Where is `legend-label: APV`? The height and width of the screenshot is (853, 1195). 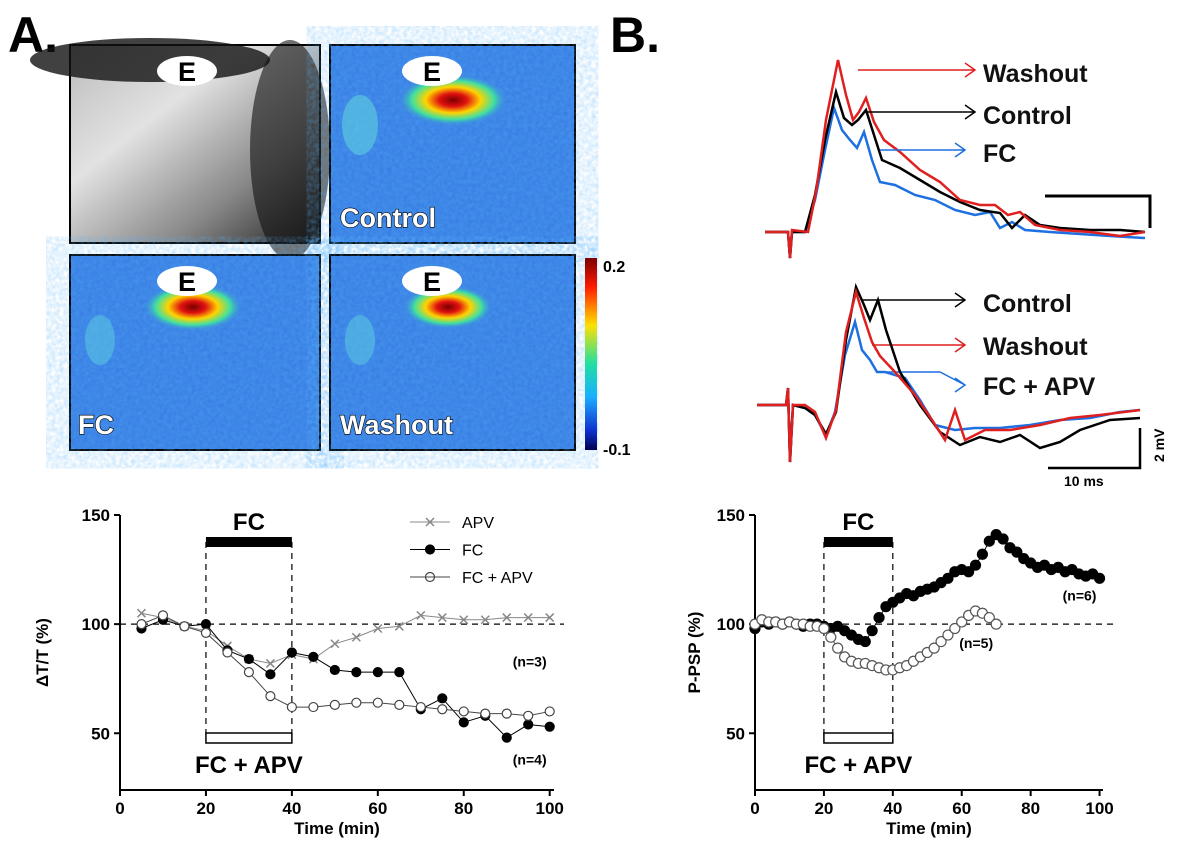
legend-label: APV is located at coordinates (478, 523).